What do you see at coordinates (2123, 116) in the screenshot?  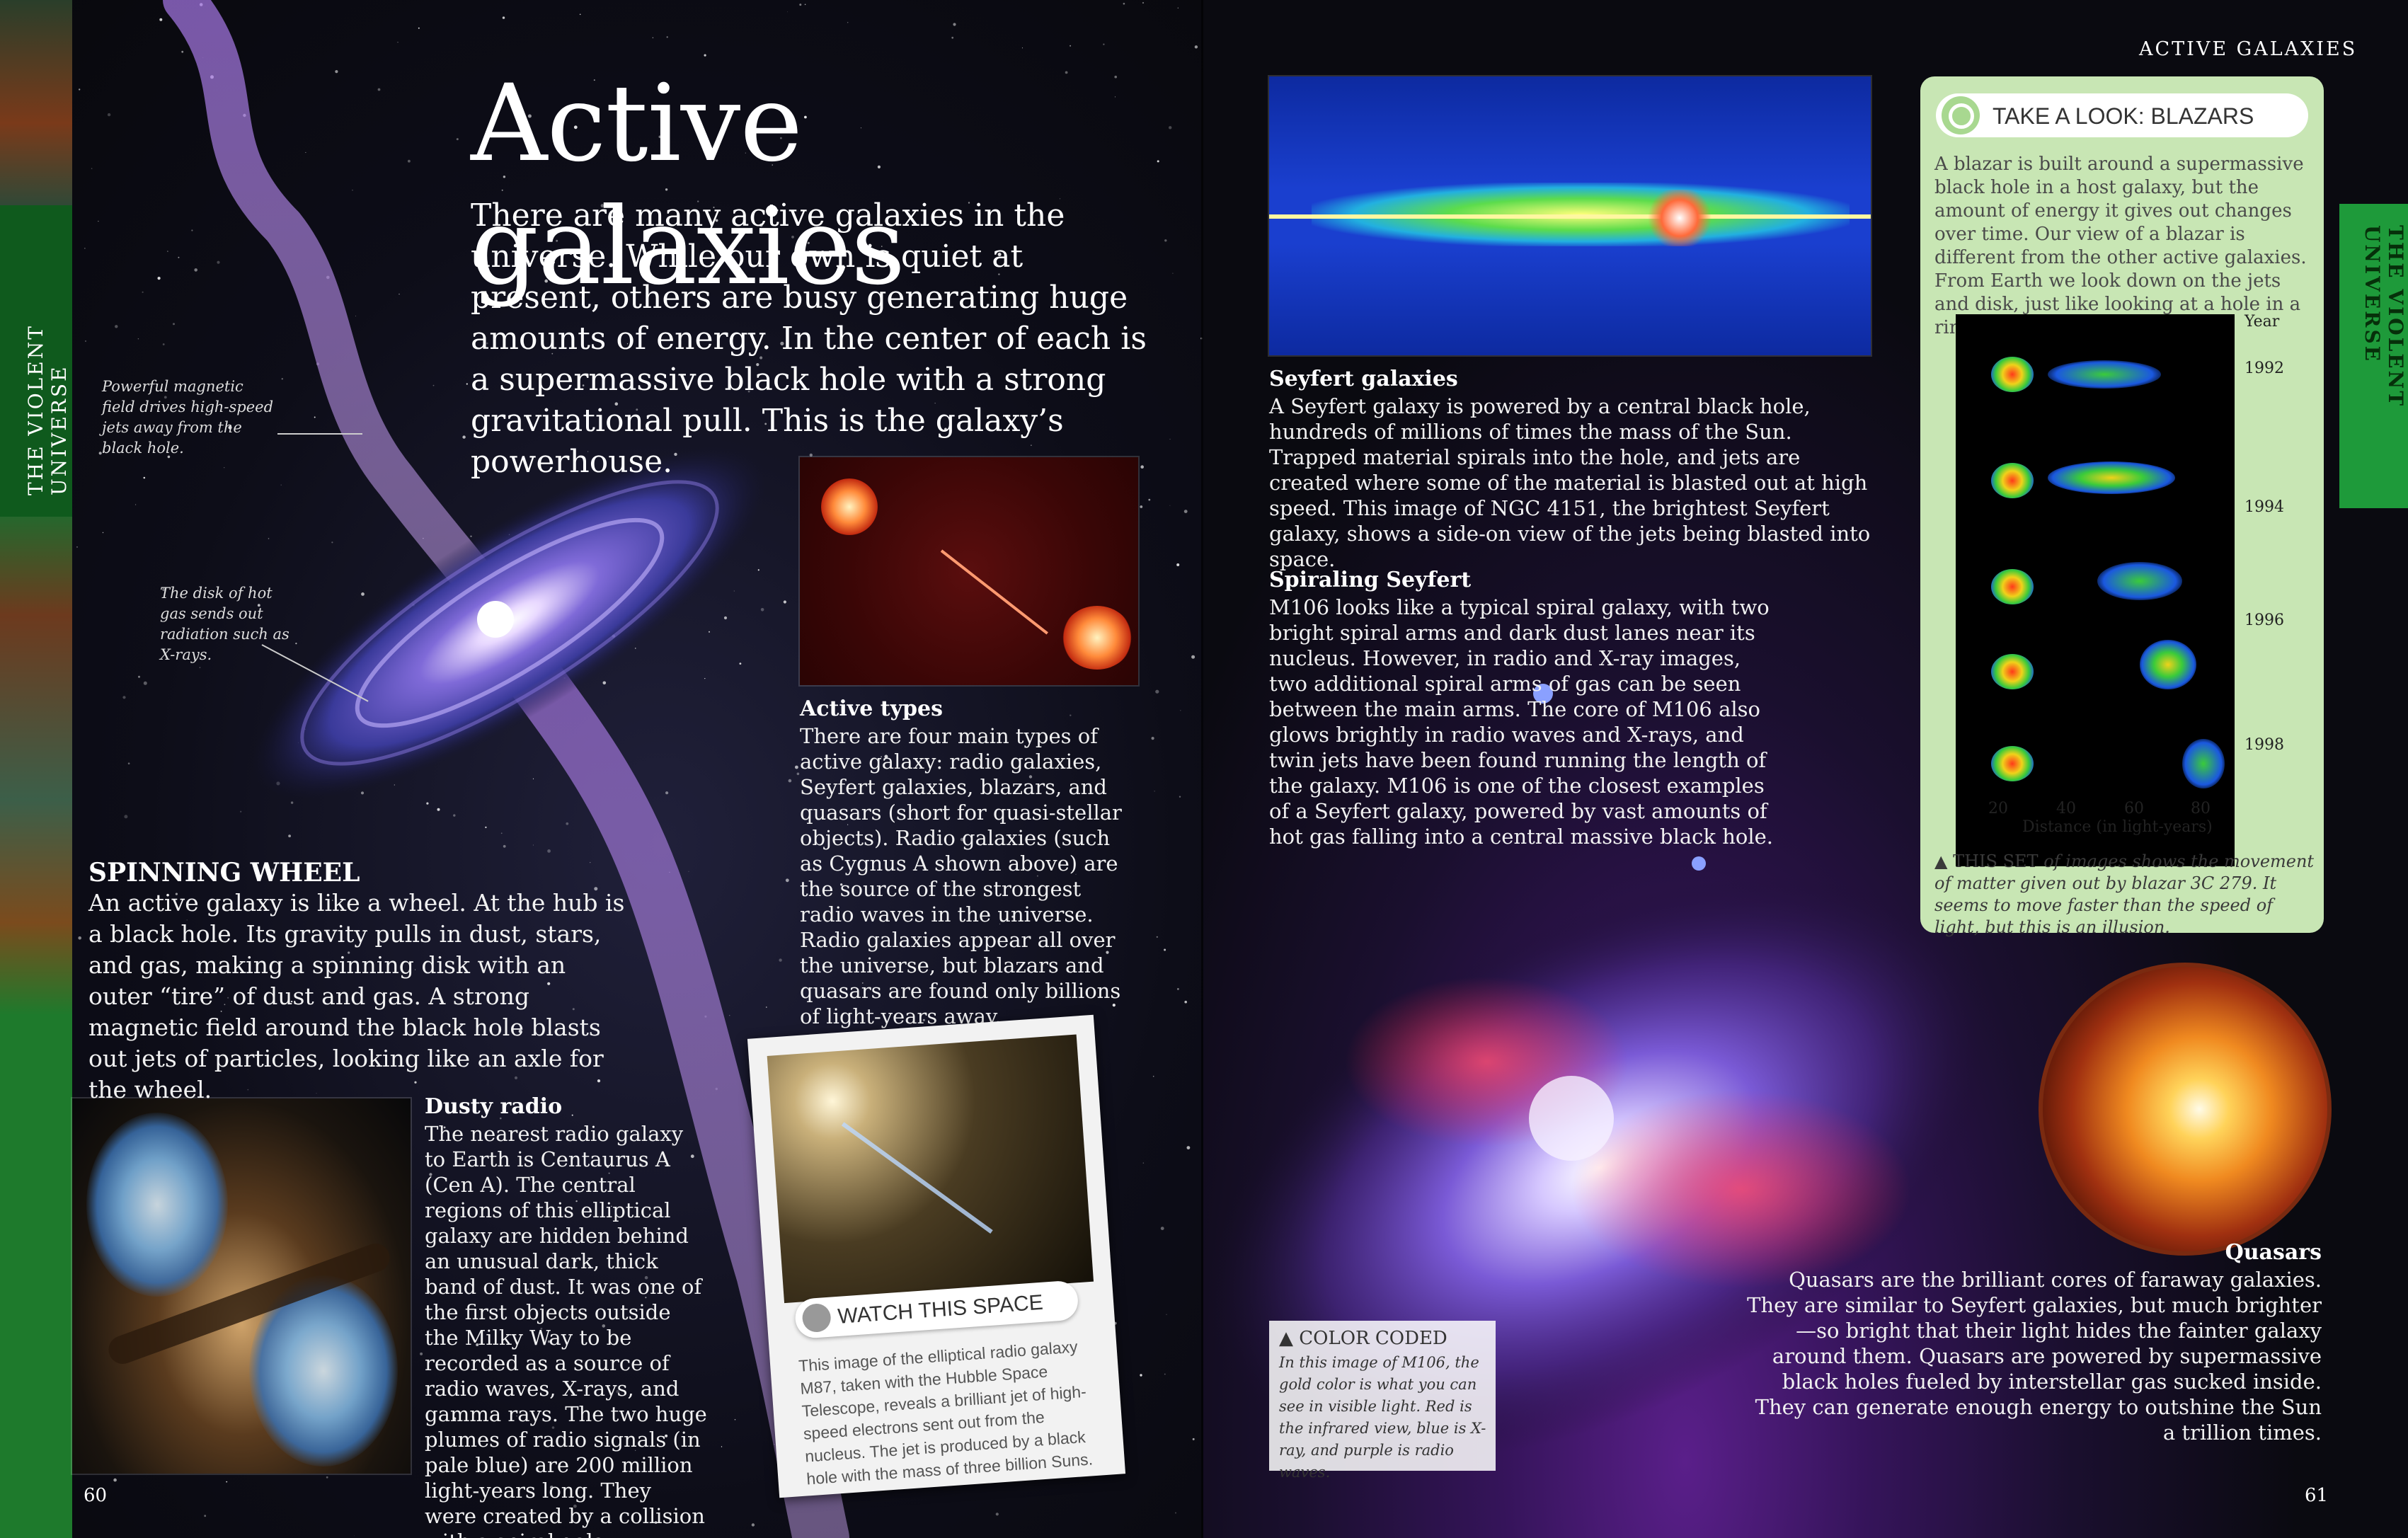 I see `blazars-heading: TAKE A LOOK: BLAZARS` at bounding box center [2123, 116].